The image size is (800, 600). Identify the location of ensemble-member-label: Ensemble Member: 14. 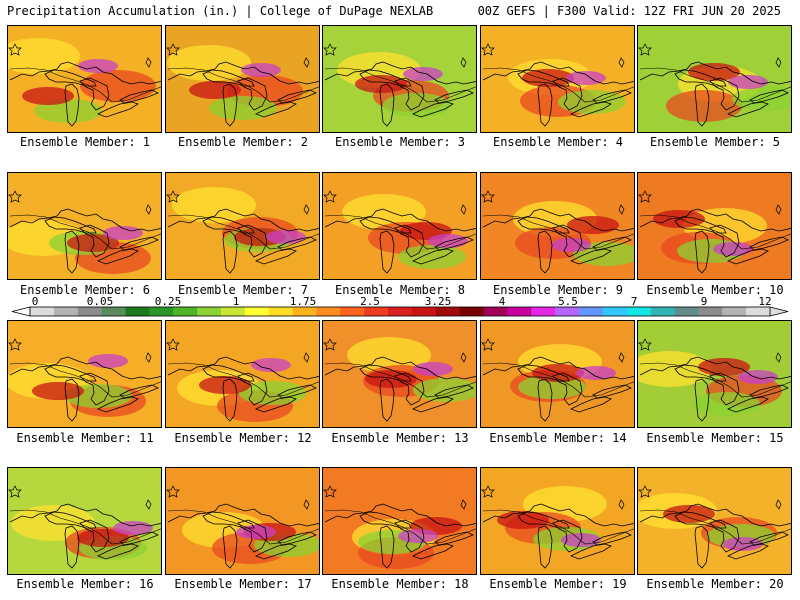
(558, 438).